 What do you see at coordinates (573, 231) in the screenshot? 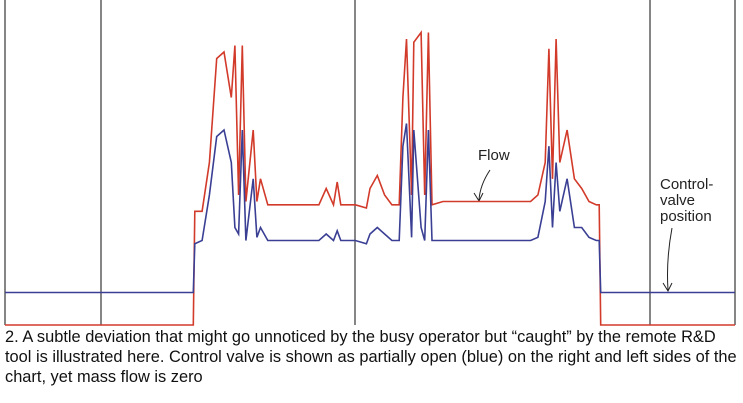
I see `arrows` at bounding box center [573, 231].